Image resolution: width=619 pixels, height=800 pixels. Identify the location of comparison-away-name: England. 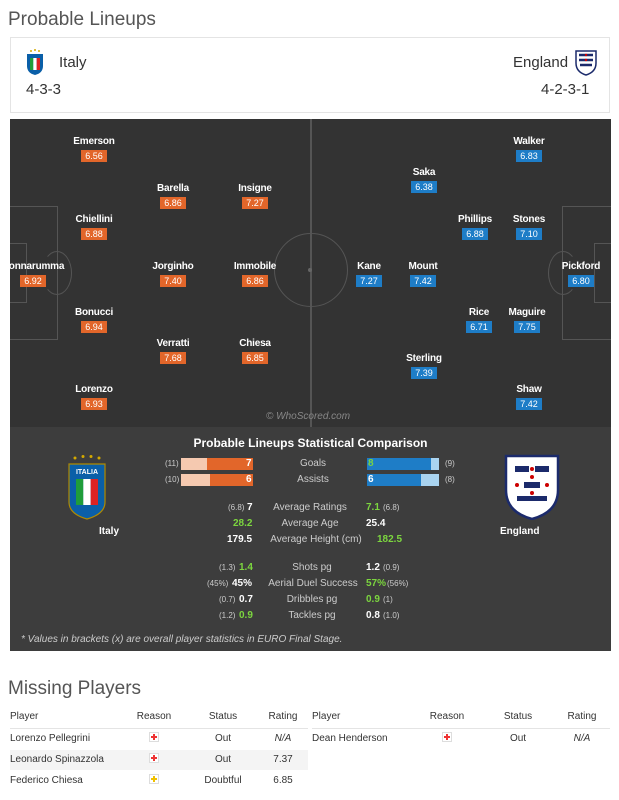
(520, 531).